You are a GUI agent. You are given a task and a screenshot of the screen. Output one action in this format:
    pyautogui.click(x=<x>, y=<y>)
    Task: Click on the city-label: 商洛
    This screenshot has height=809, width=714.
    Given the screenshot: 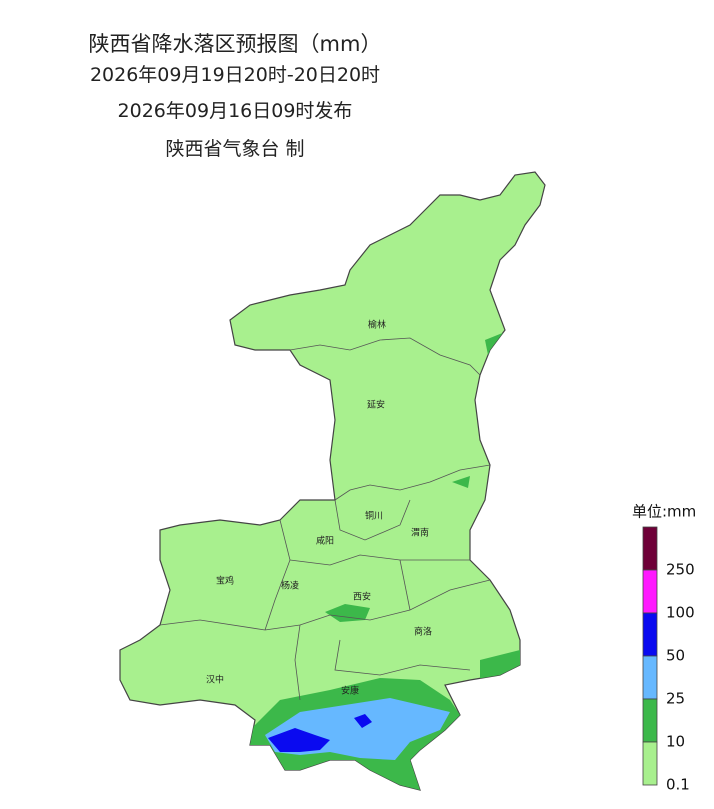 What is the action you would take?
    pyautogui.click(x=423, y=632)
    